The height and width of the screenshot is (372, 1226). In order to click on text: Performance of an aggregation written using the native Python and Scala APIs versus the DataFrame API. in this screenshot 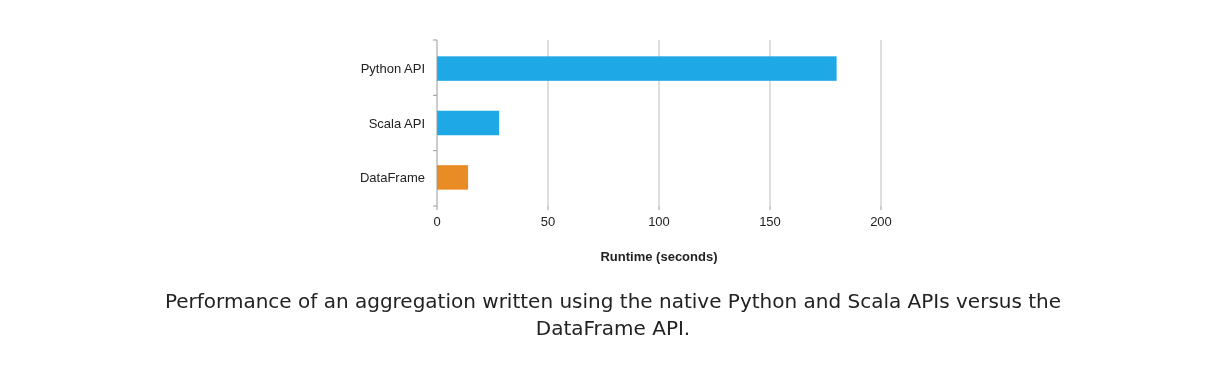, I will do `click(613, 314)`.